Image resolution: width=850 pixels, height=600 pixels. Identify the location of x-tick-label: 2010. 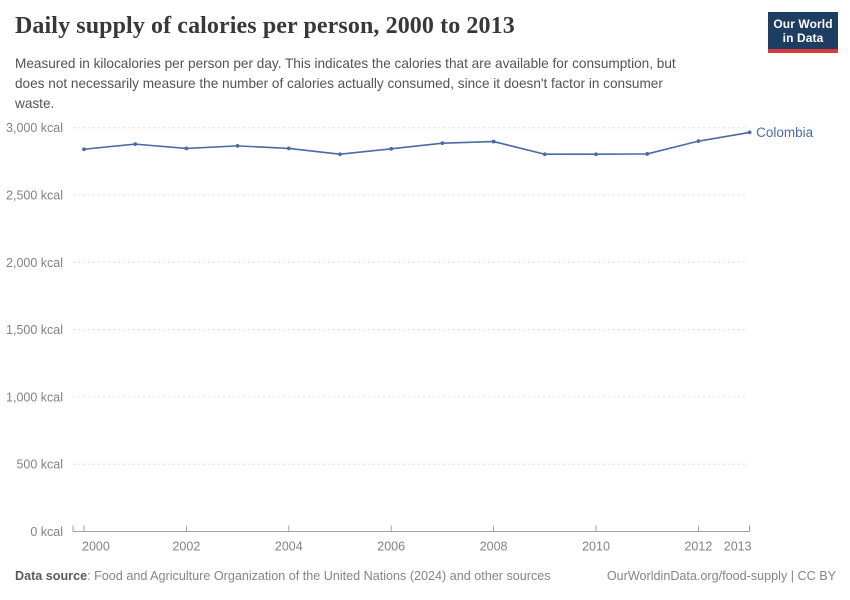
(596, 547).